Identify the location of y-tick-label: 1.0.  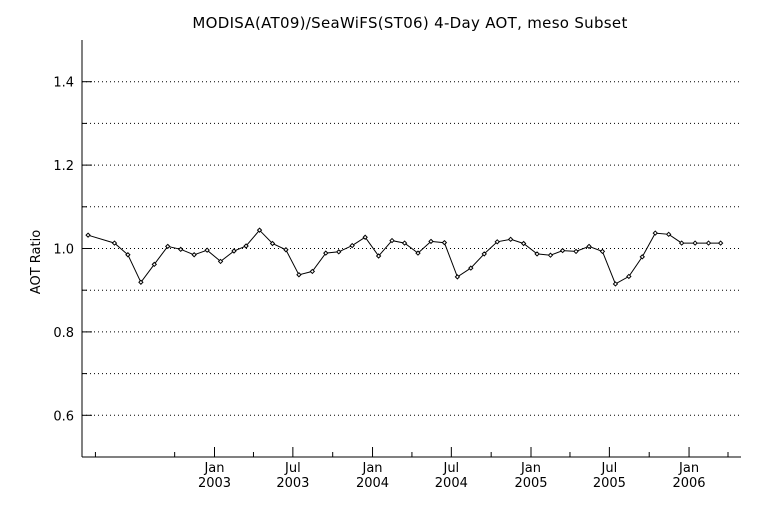
(63, 250).